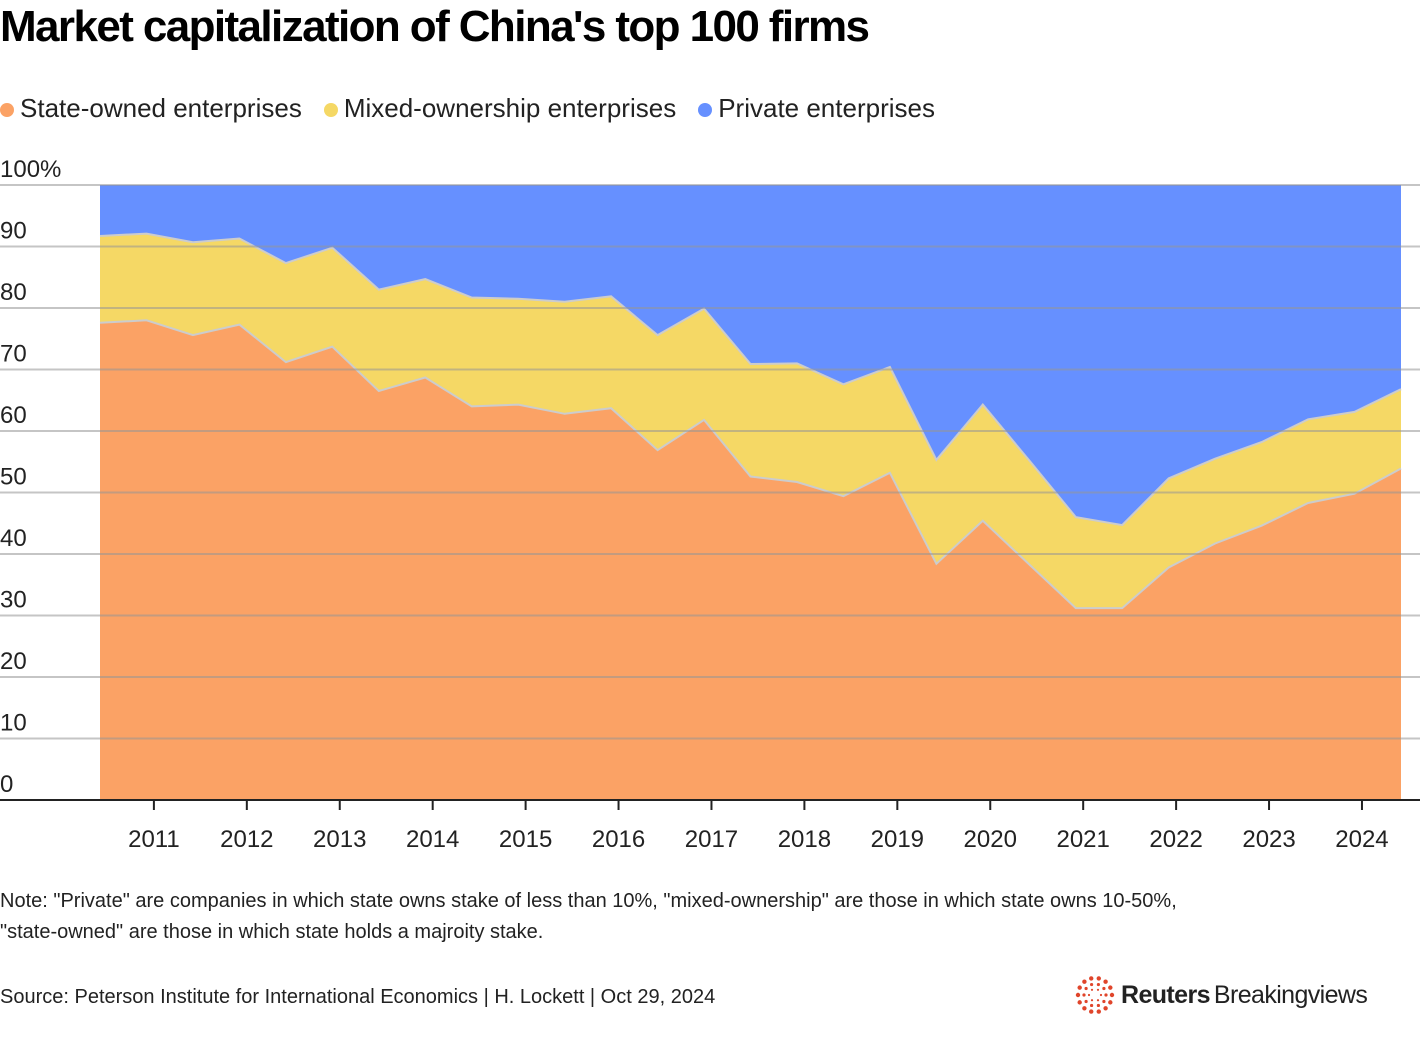  What do you see at coordinates (154, 839) in the screenshot?
I see `x-tick-label: 2011` at bounding box center [154, 839].